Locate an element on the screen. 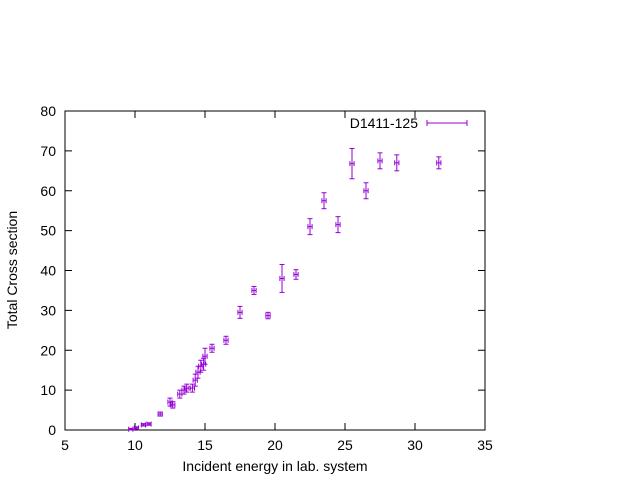 This screenshot has width=640, height=480. y-tick-label: 80 is located at coordinates (48, 111).